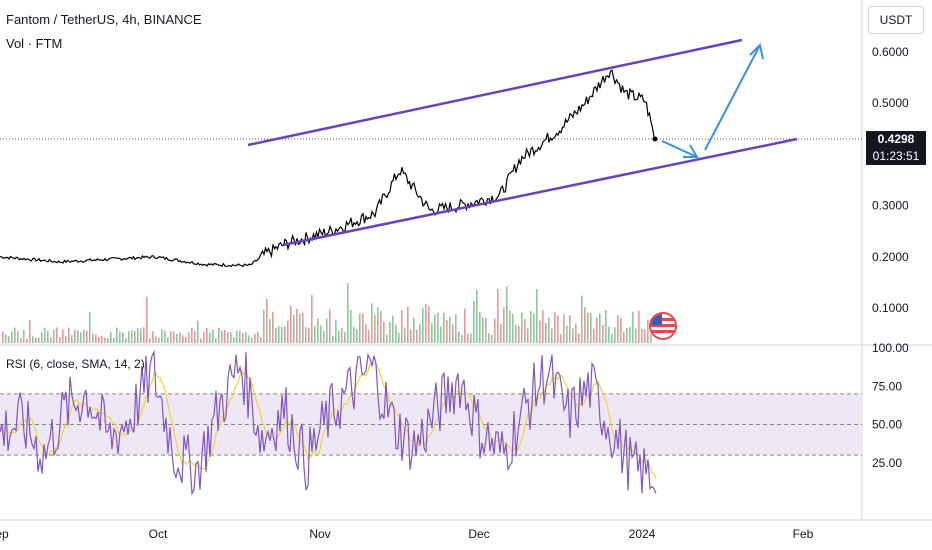 This screenshot has height=550, width=932. Describe the element at coordinates (4, 534) in the screenshot. I see `time-tick-label: Sep` at that location.